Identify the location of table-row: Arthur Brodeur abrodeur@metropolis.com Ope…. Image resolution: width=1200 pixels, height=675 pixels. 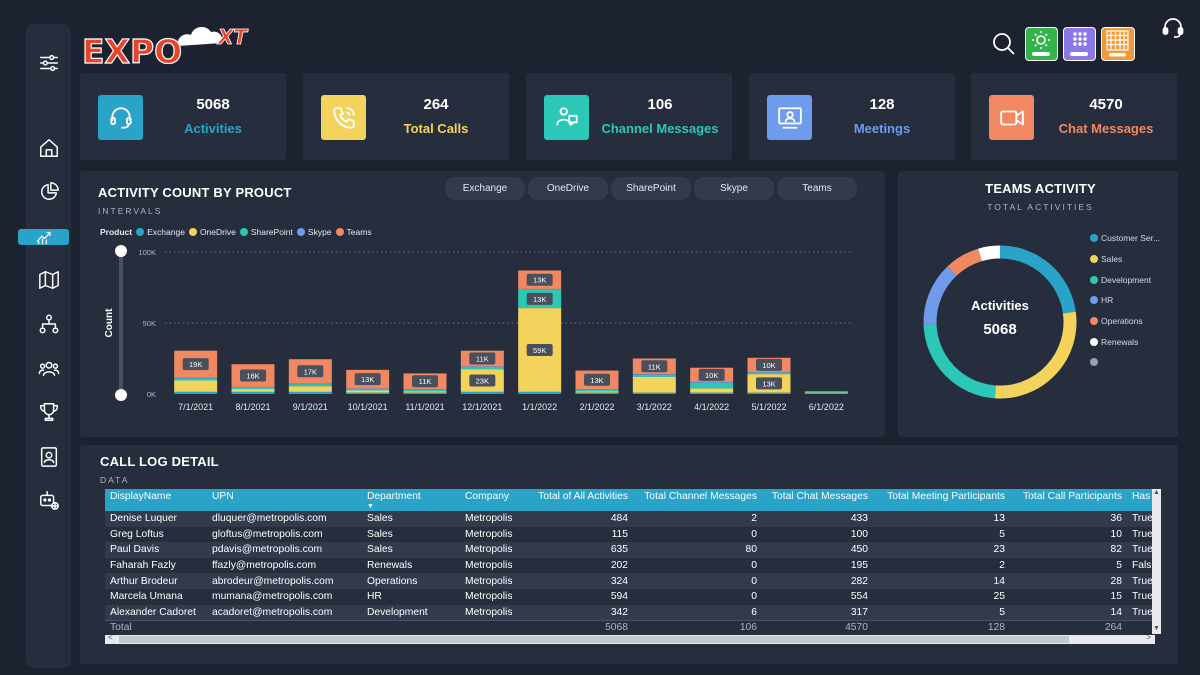
(632, 581).